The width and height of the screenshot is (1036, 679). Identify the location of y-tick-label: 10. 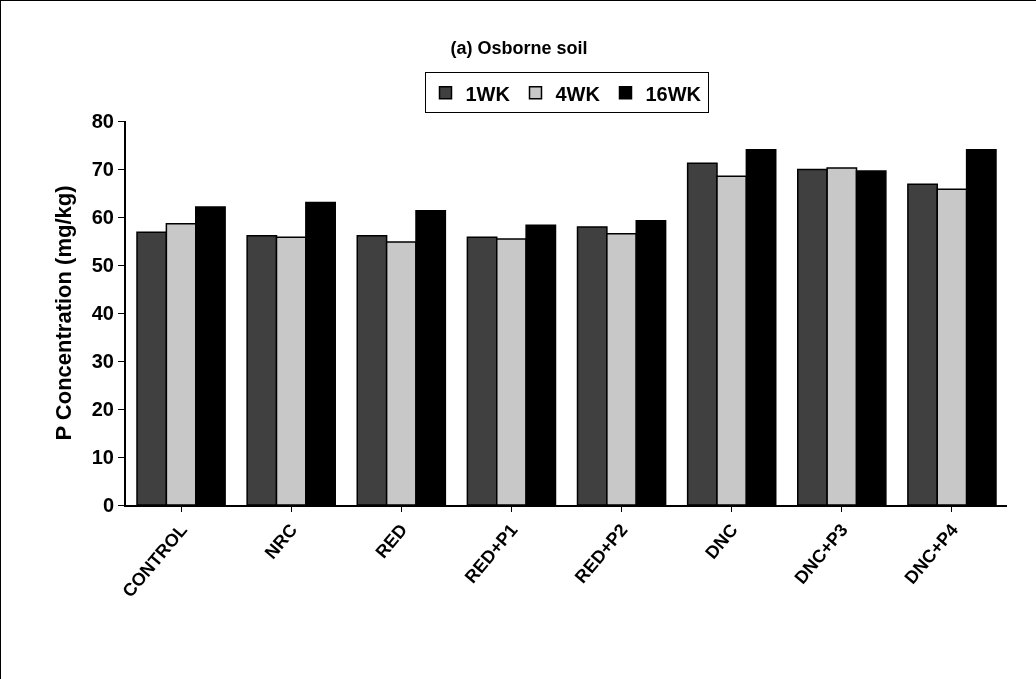
(102, 457).